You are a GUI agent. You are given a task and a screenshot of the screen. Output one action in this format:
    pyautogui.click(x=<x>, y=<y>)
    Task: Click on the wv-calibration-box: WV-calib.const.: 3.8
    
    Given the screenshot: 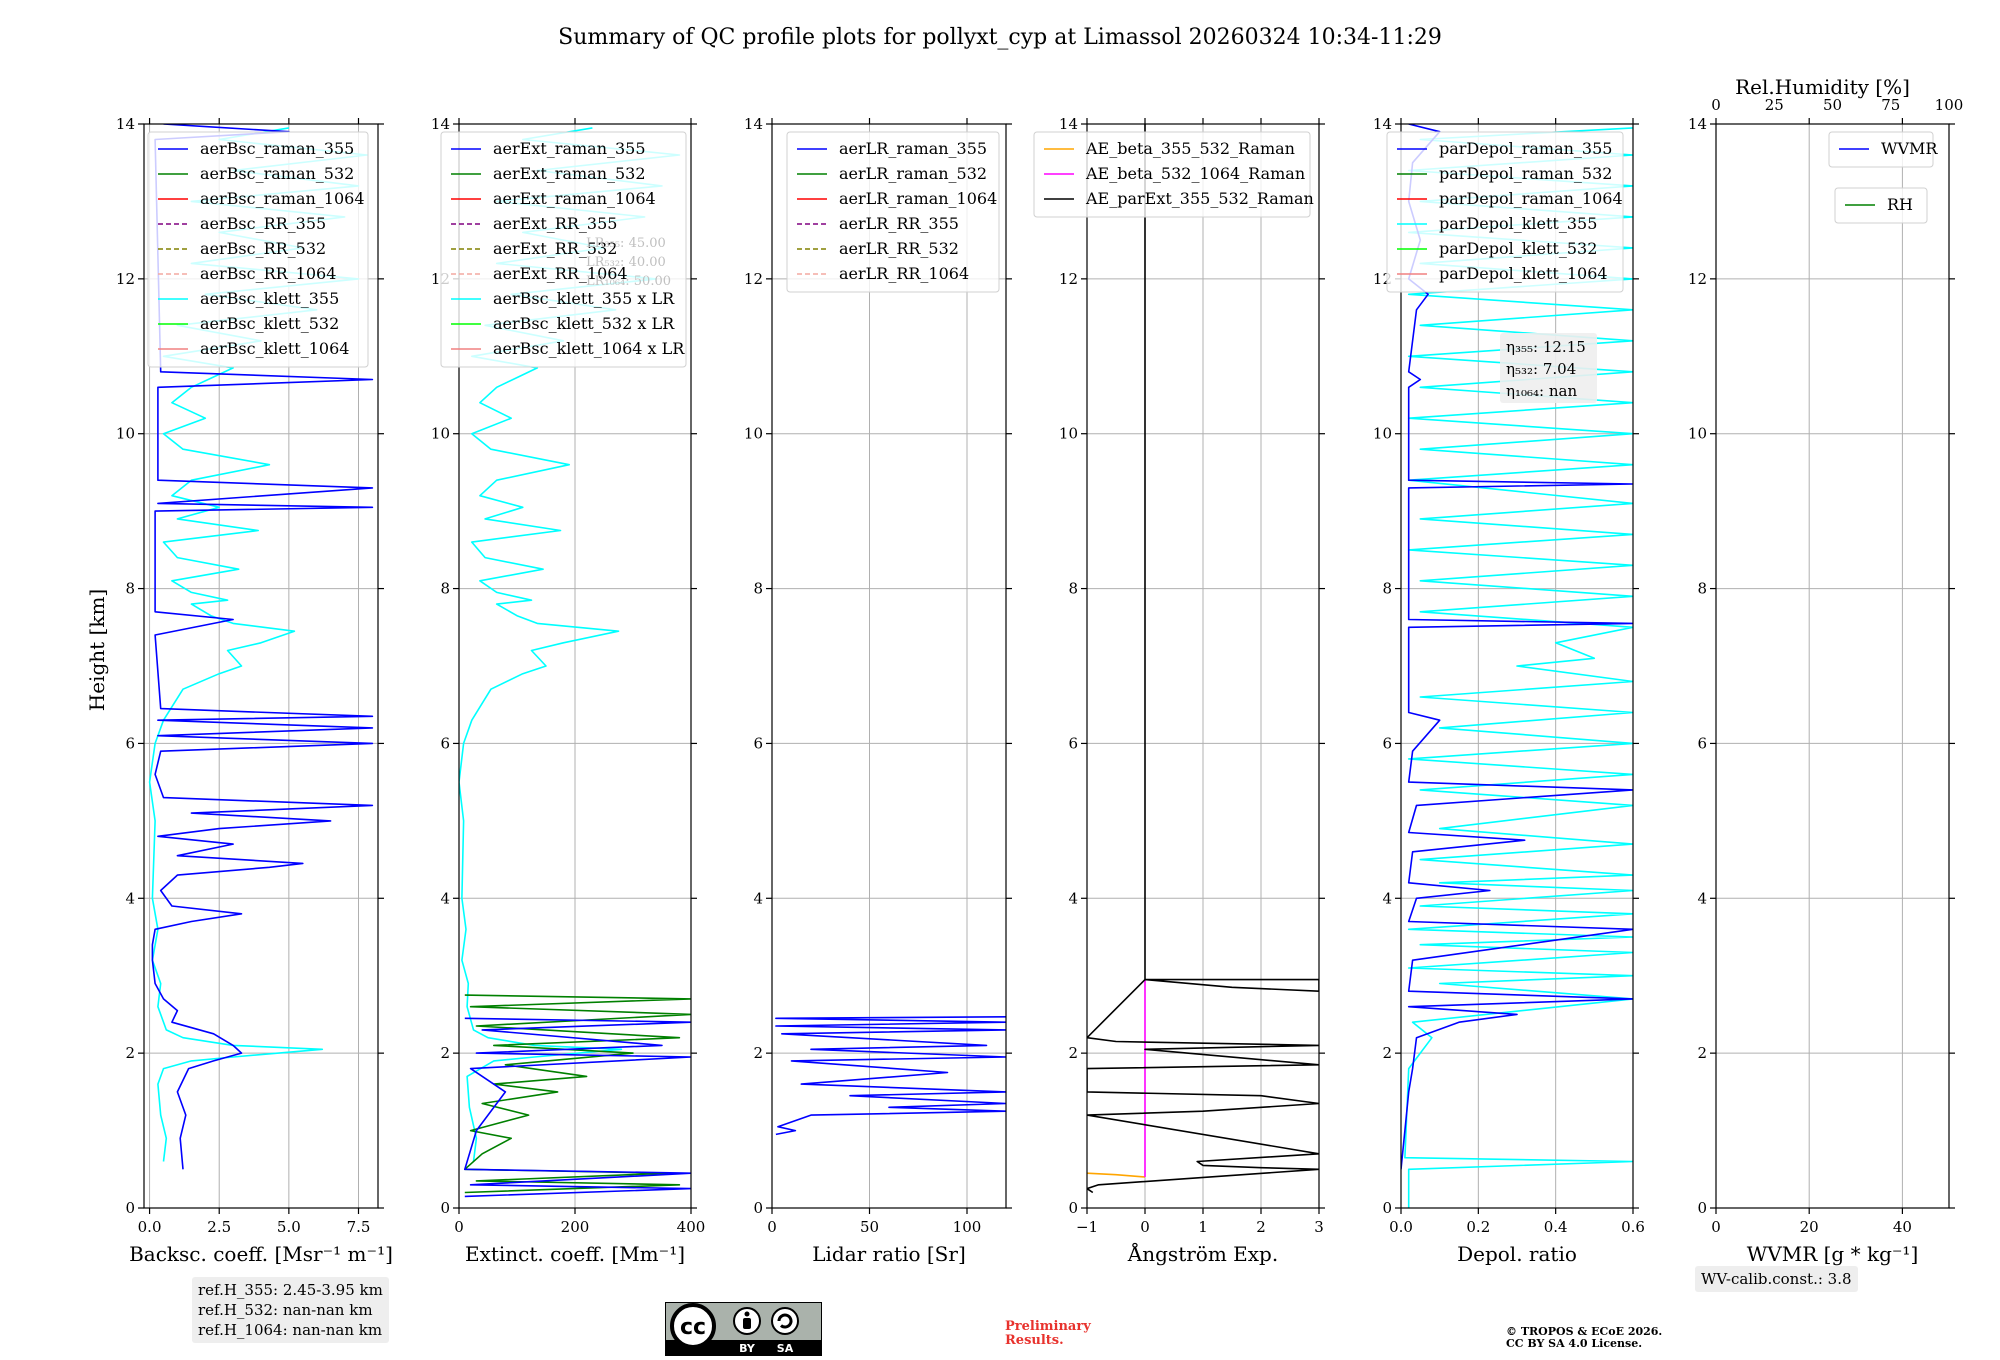 What is the action you would take?
    pyautogui.click(x=1776, y=1279)
    